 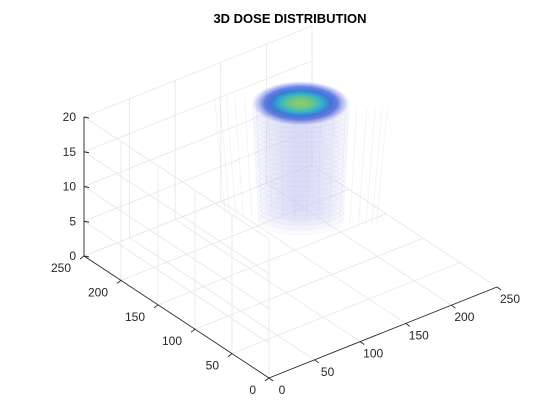 What do you see at coordinates (510, 299) in the screenshot?
I see `x-tick-label: 250` at bounding box center [510, 299].